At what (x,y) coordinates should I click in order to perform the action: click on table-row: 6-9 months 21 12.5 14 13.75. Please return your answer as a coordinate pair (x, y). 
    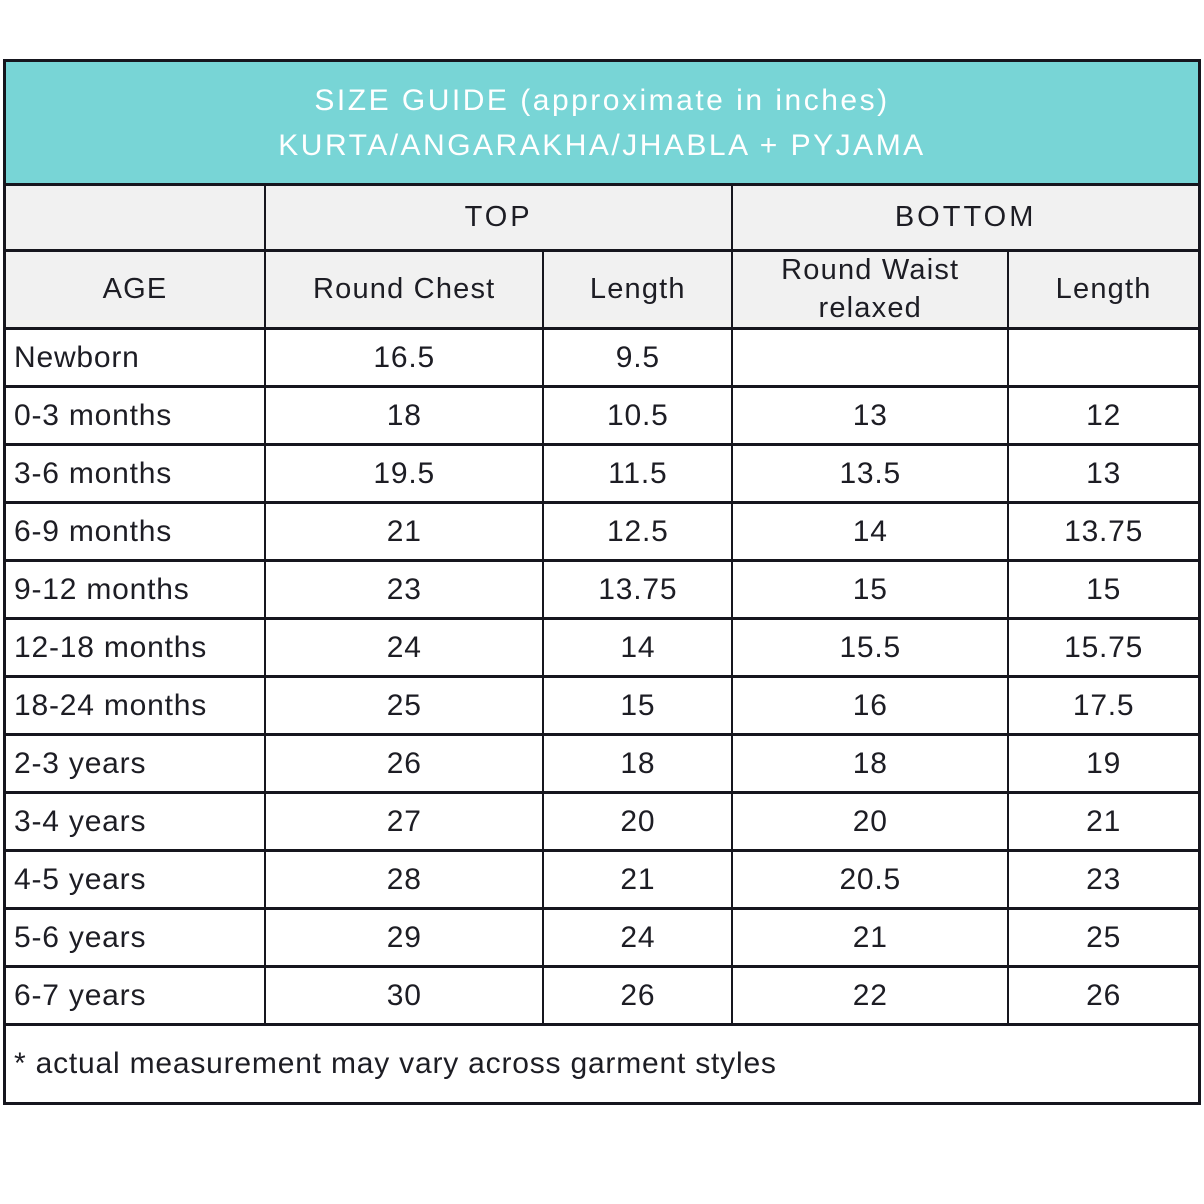
    Looking at the image, I should click on (602, 532).